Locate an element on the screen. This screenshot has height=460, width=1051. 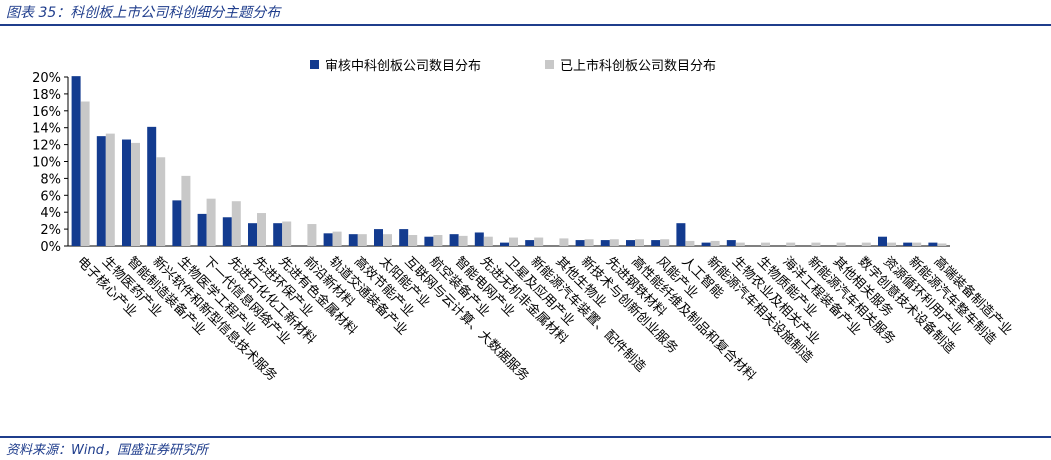
y-tick-label: 10% is located at coordinates (46, 163).